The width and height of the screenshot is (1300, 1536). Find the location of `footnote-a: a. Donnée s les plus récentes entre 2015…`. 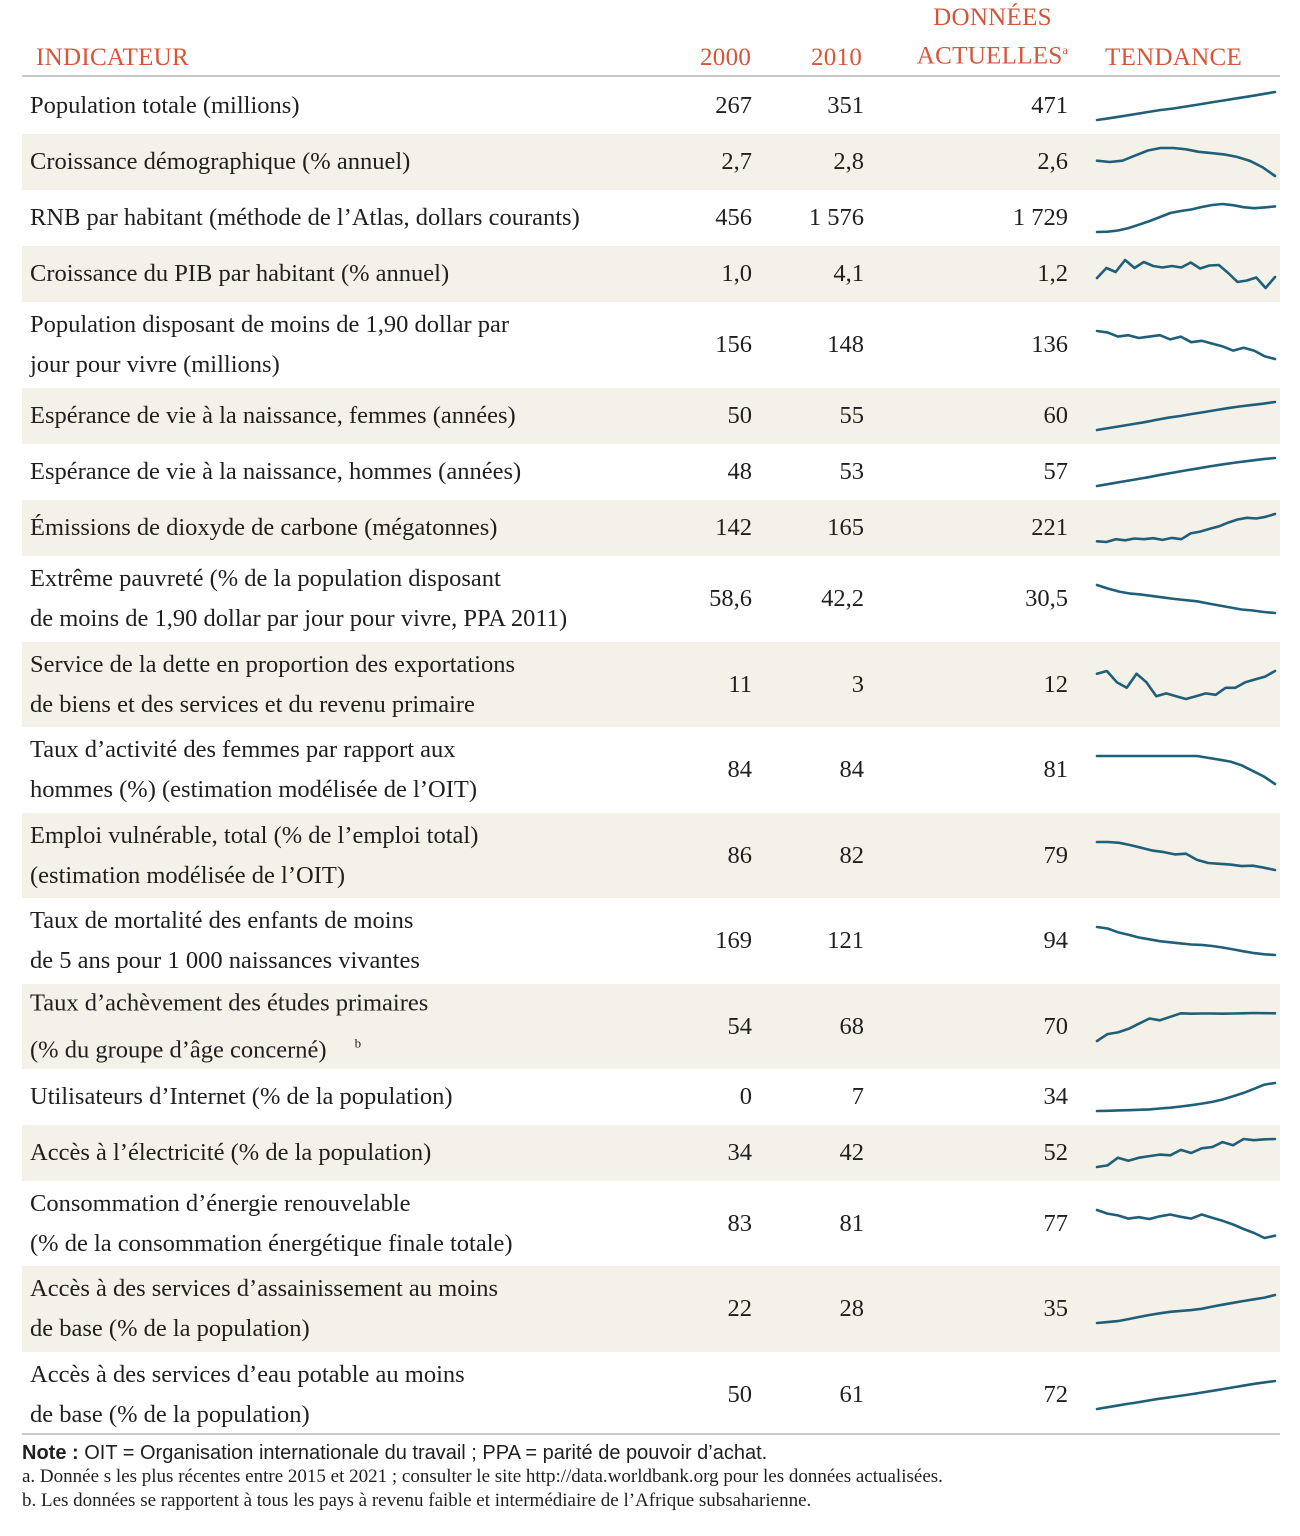

footnote-a: a. Donnée s les plus récentes entre 2015… is located at coordinates (482, 1476).